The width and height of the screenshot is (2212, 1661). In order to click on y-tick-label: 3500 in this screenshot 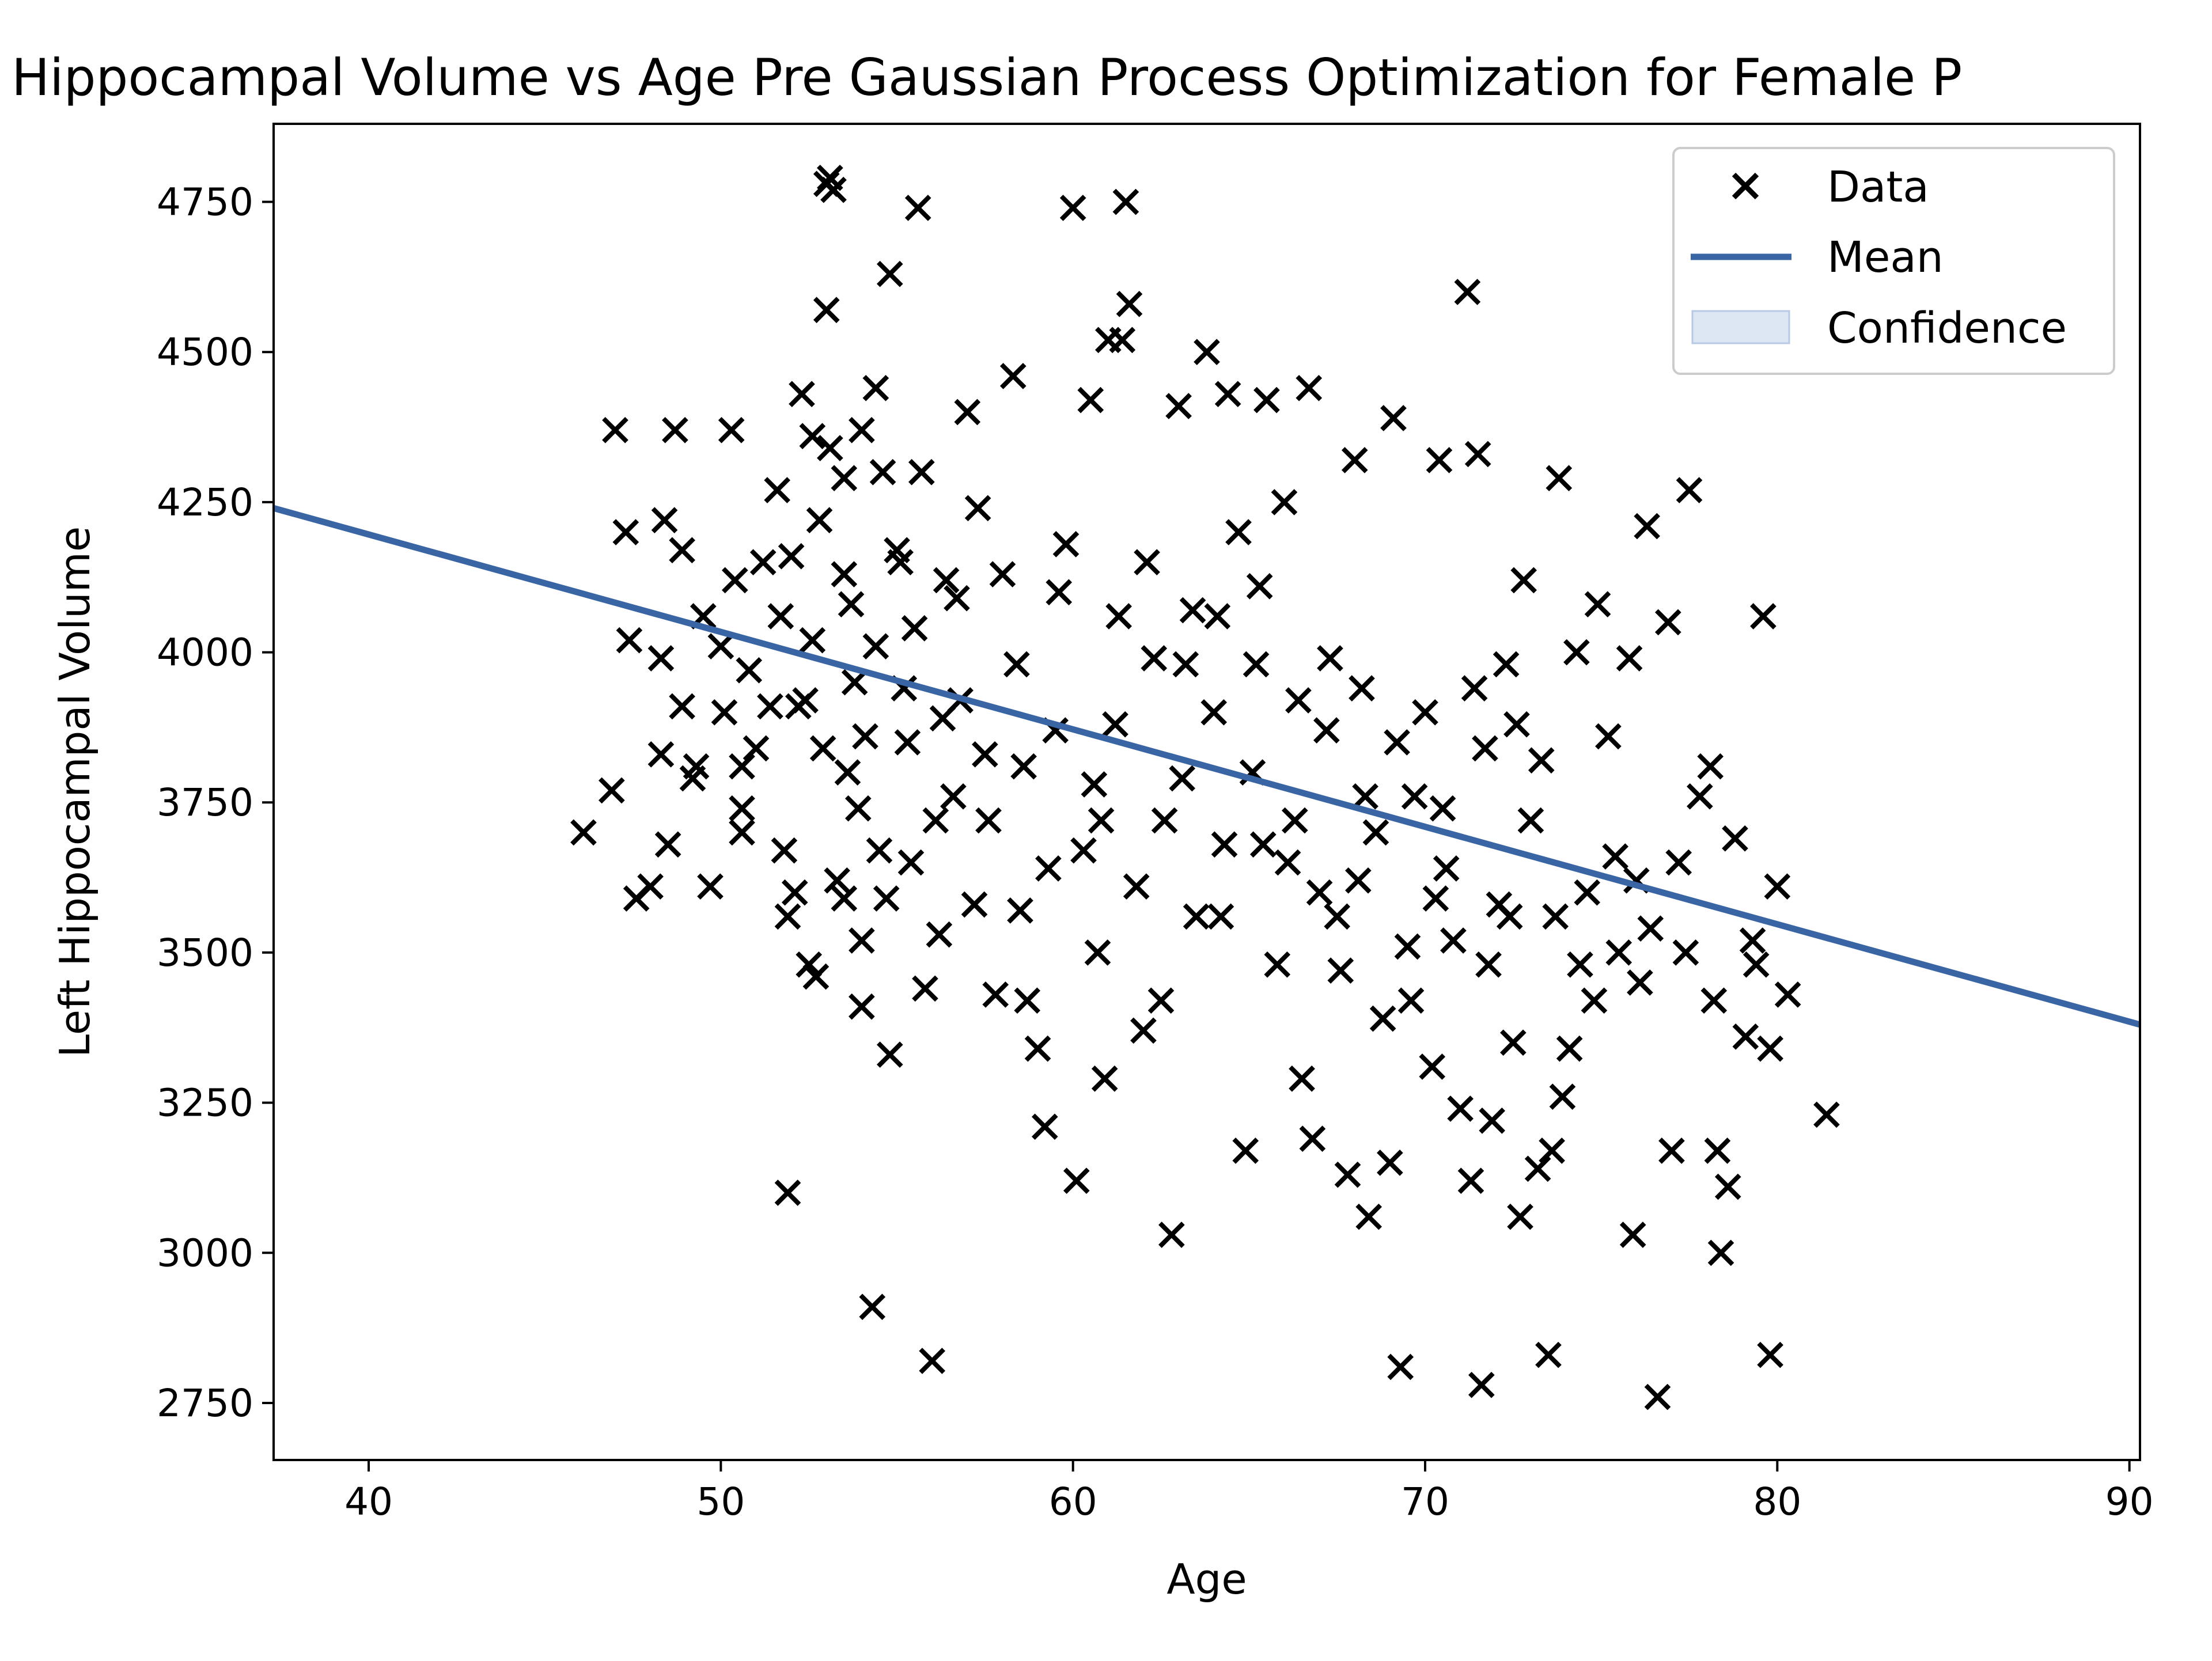, I will do `click(205, 953)`.